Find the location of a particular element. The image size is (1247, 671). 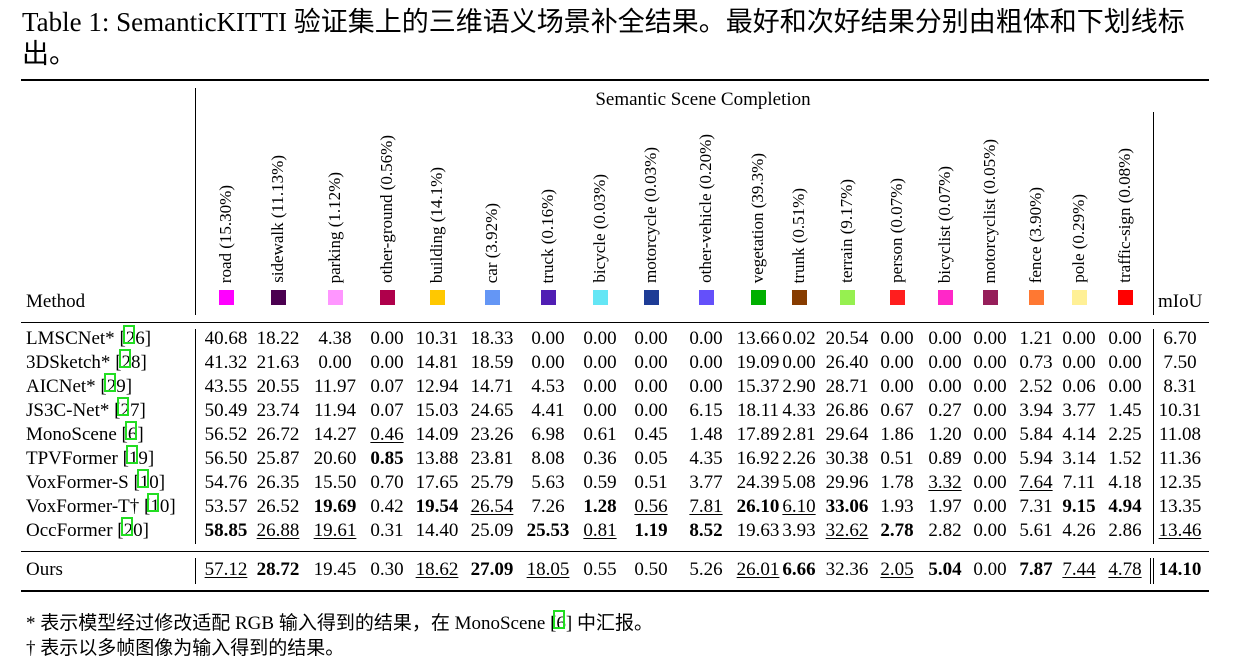

footnote-text: ] 中汇报。 is located at coordinates (609, 623).